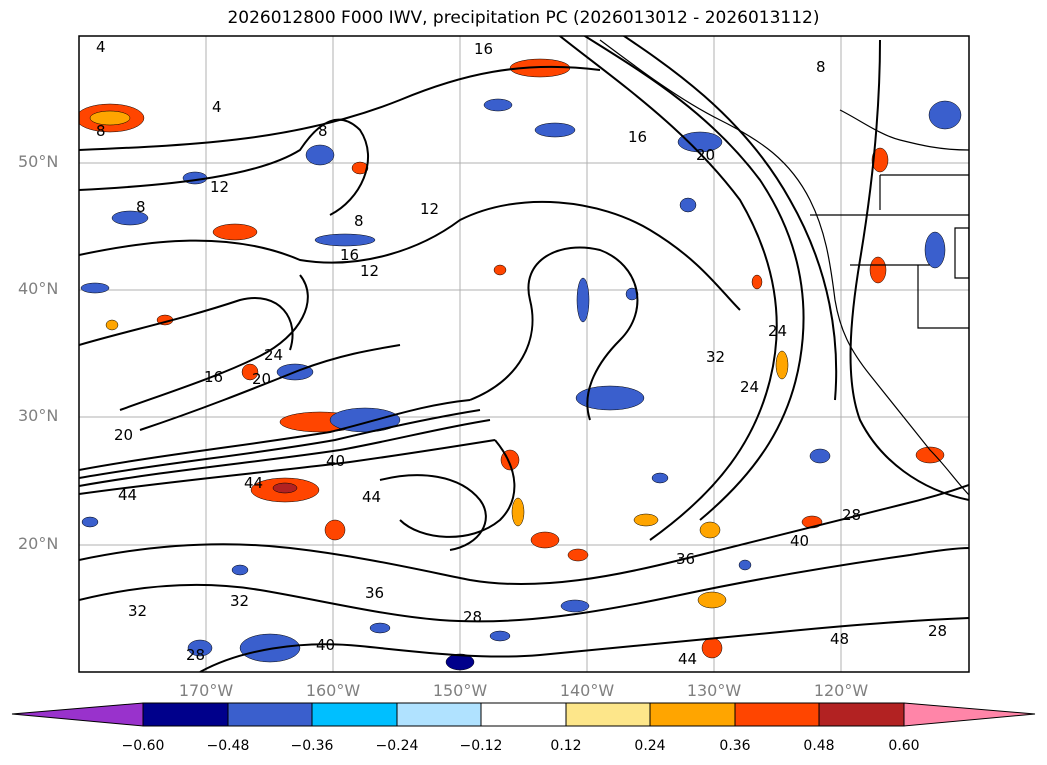 The width and height of the screenshot is (1047, 765). I want to click on colorbar-tick-label: 0.24, so click(650, 746).